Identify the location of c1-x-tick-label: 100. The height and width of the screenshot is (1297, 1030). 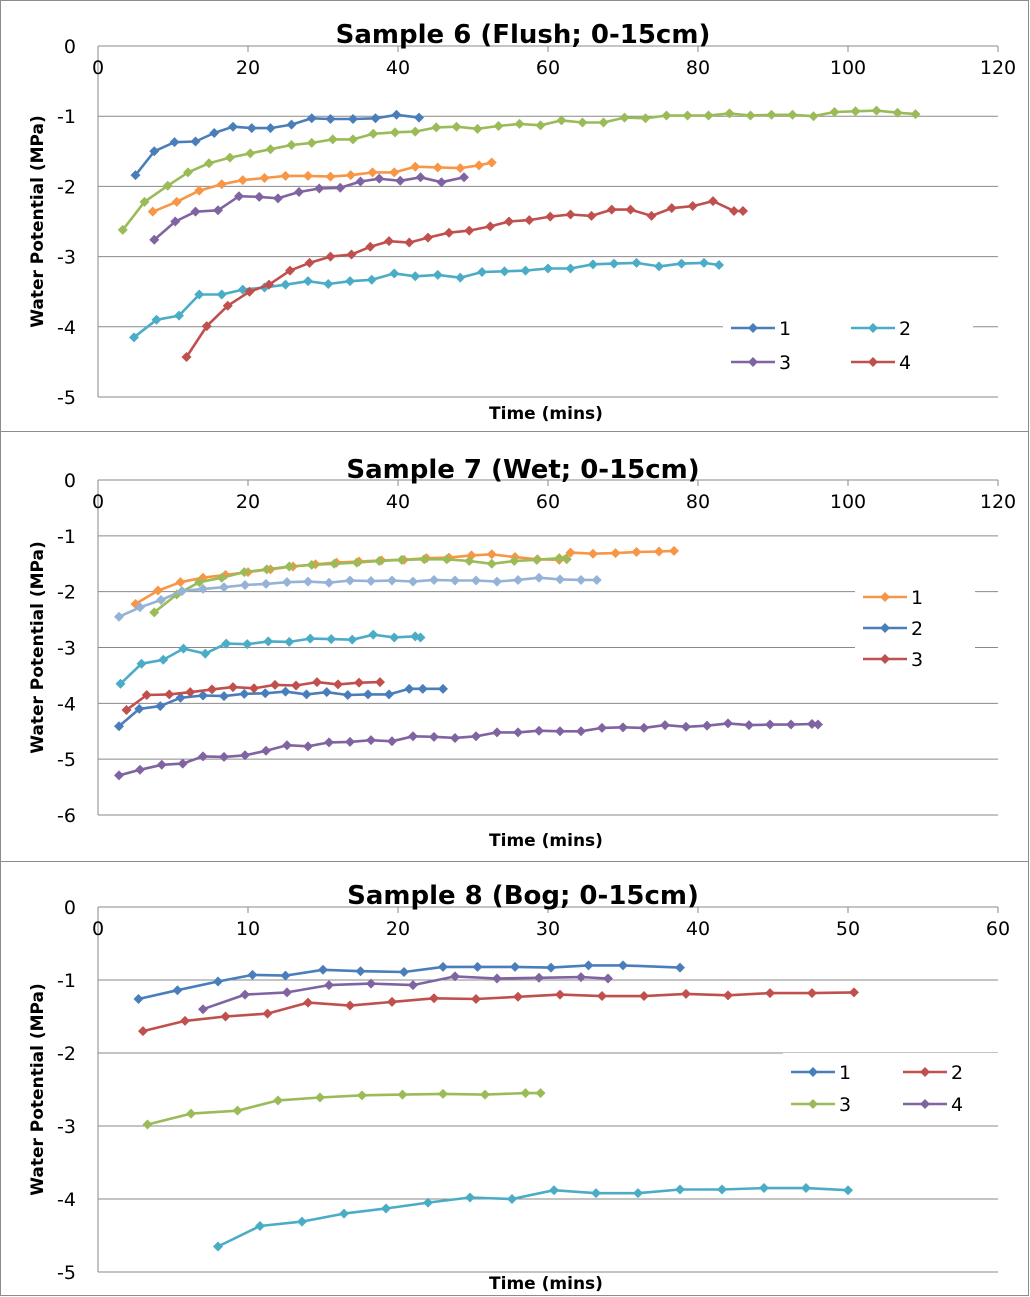
(848, 502).